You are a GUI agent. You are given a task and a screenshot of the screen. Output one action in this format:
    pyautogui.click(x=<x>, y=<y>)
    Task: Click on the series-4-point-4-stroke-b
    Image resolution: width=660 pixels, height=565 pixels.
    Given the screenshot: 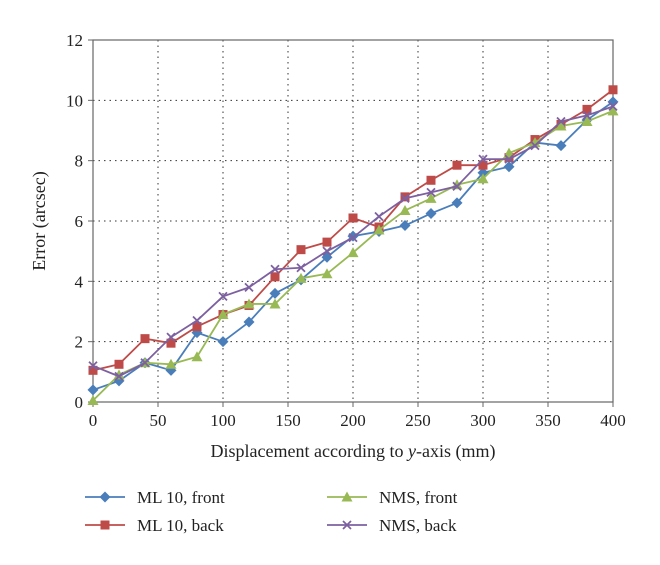 What is the action you would take?
    pyautogui.click(x=171, y=337)
    